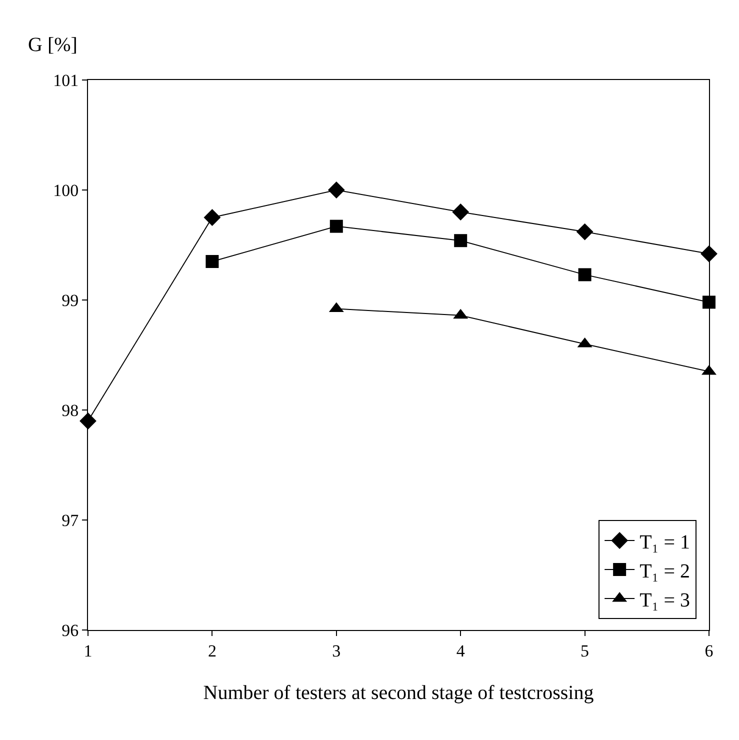 The height and width of the screenshot is (740, 739). I want to click on y-axis-title: G [%], so click(53, 45).